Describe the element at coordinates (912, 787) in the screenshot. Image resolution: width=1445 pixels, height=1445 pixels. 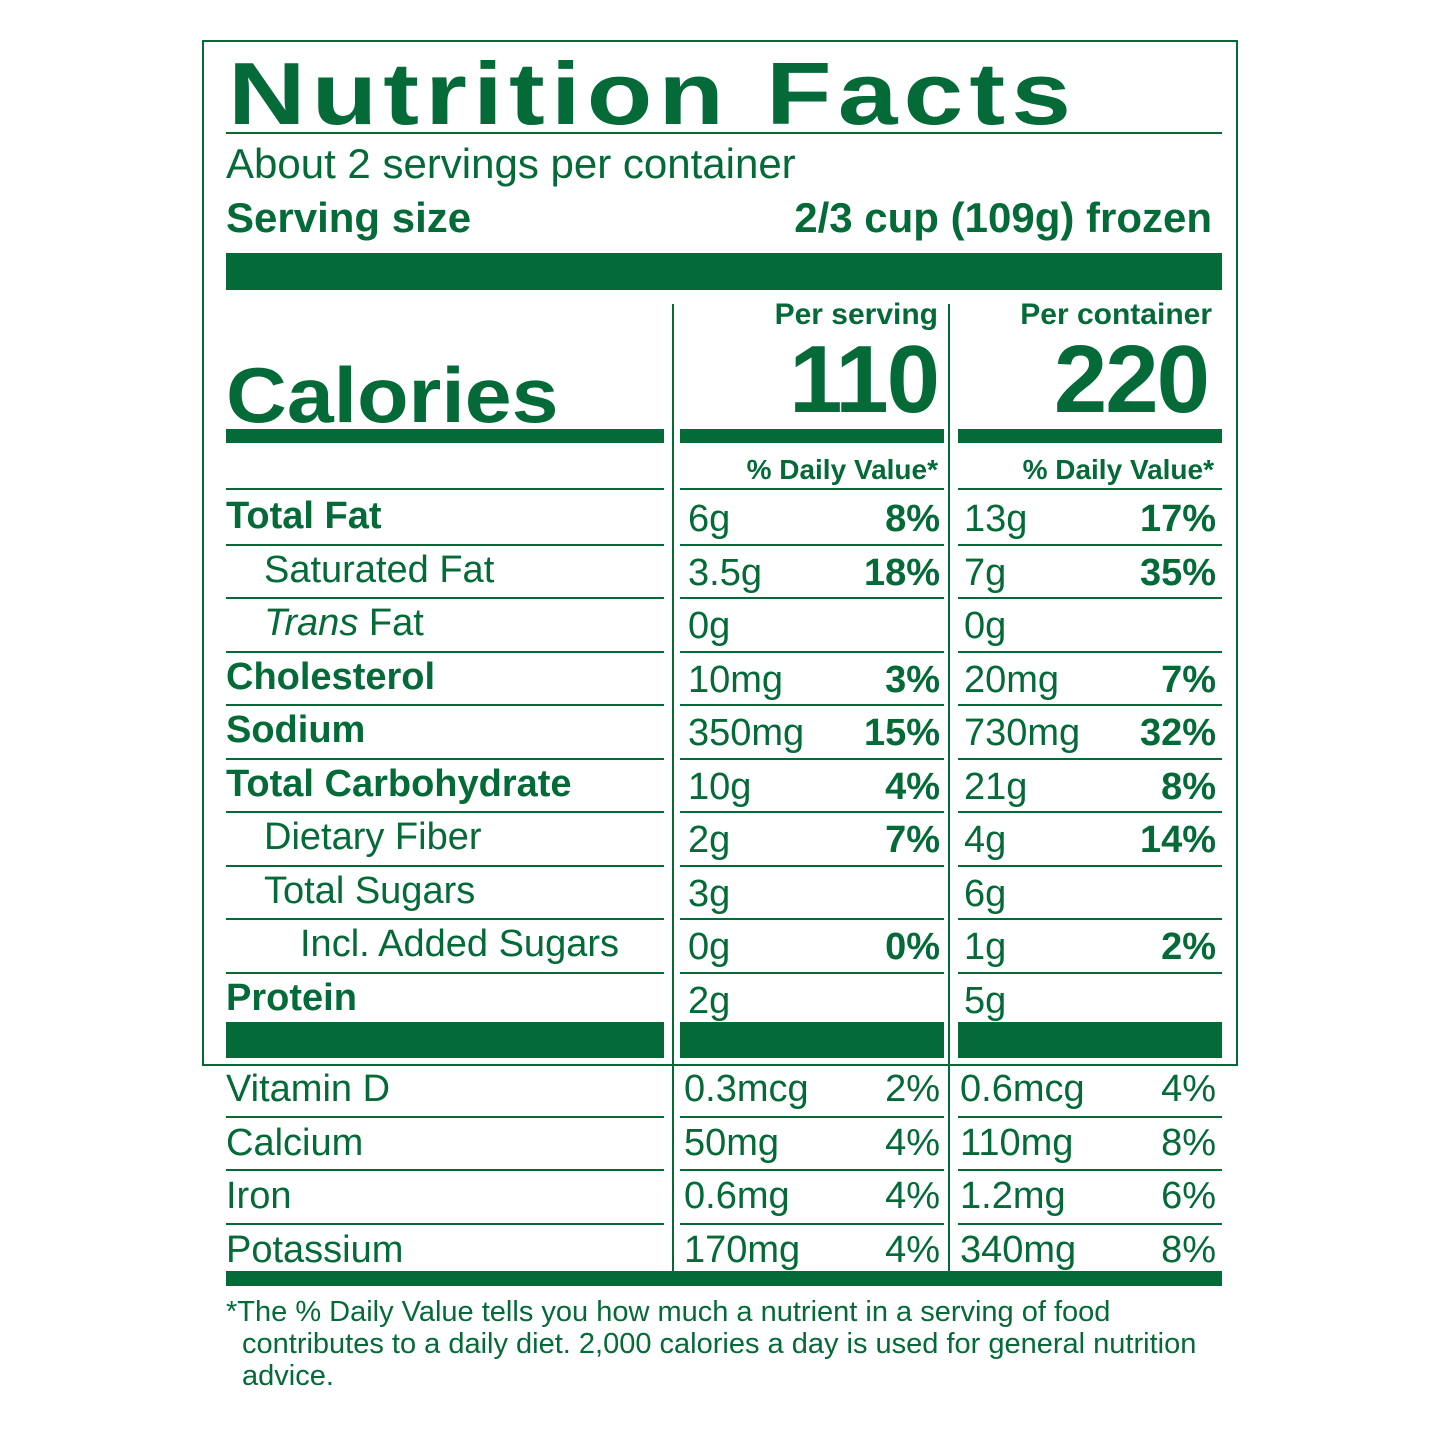
I see `serving-dv: 4%` at that location.